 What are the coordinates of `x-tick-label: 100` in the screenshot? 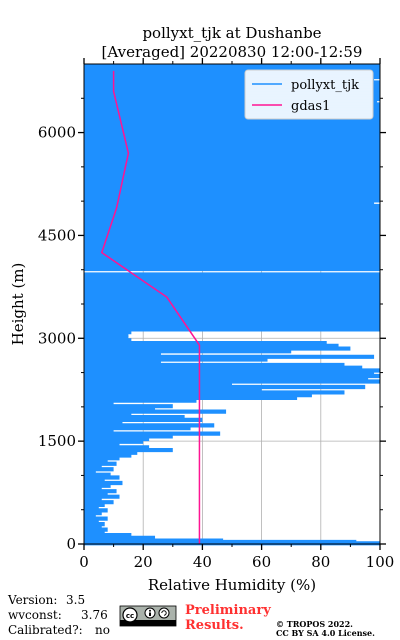 It's located at (380, 562).